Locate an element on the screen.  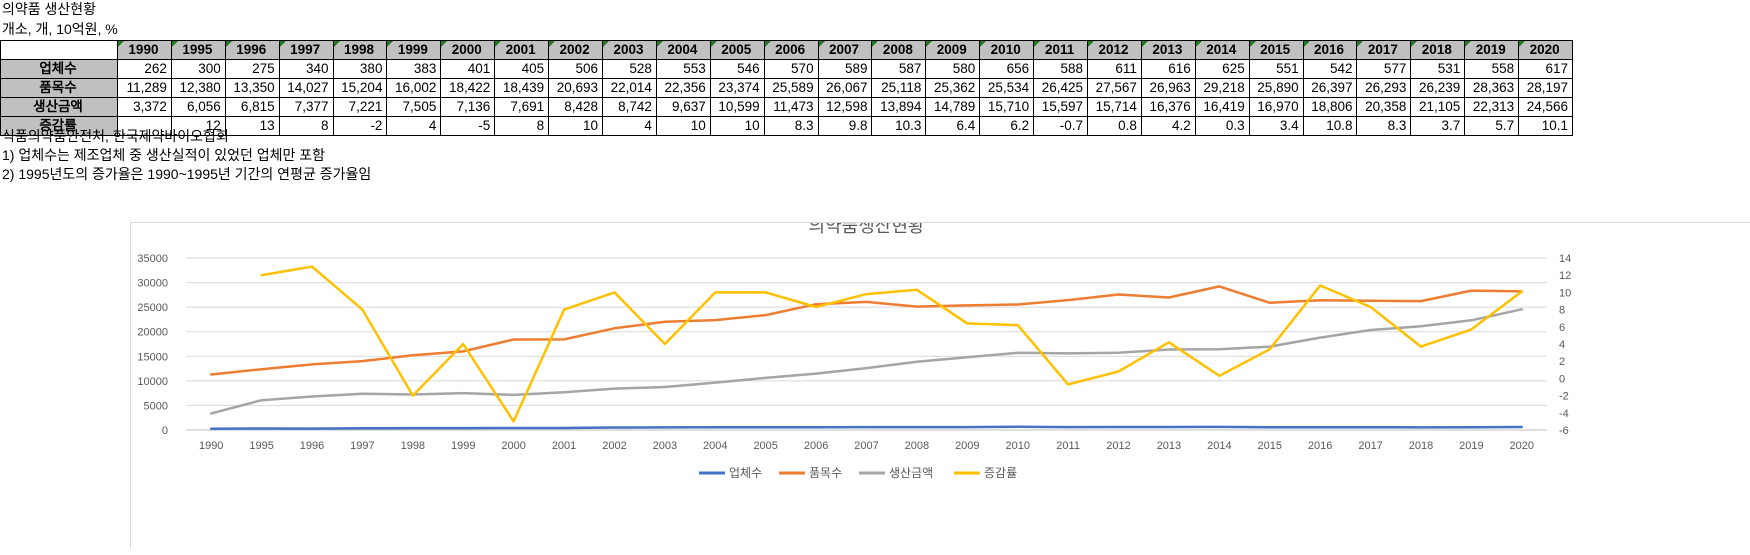
table-cell: 625 is located at coordinates (1222, 69).